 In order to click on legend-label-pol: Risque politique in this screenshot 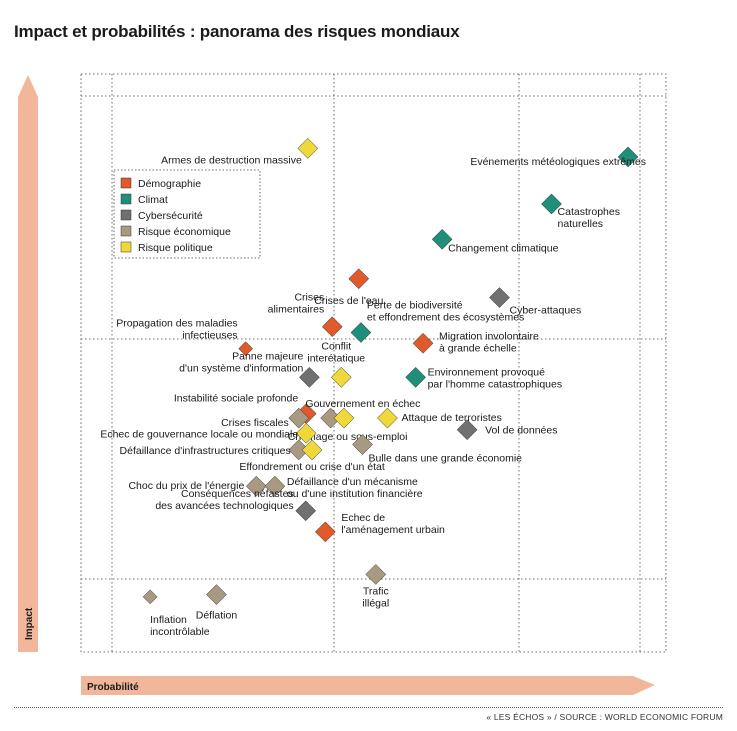, I will do `click(175, 248)`.